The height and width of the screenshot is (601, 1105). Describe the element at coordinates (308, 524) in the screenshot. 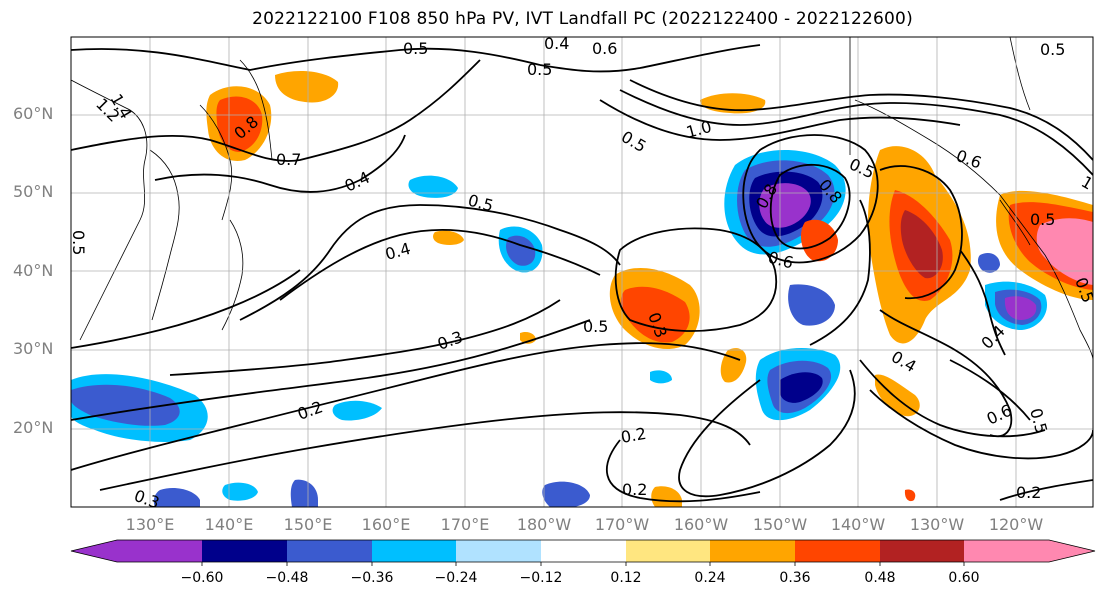

I see `lon-label: 150°E` at that location.